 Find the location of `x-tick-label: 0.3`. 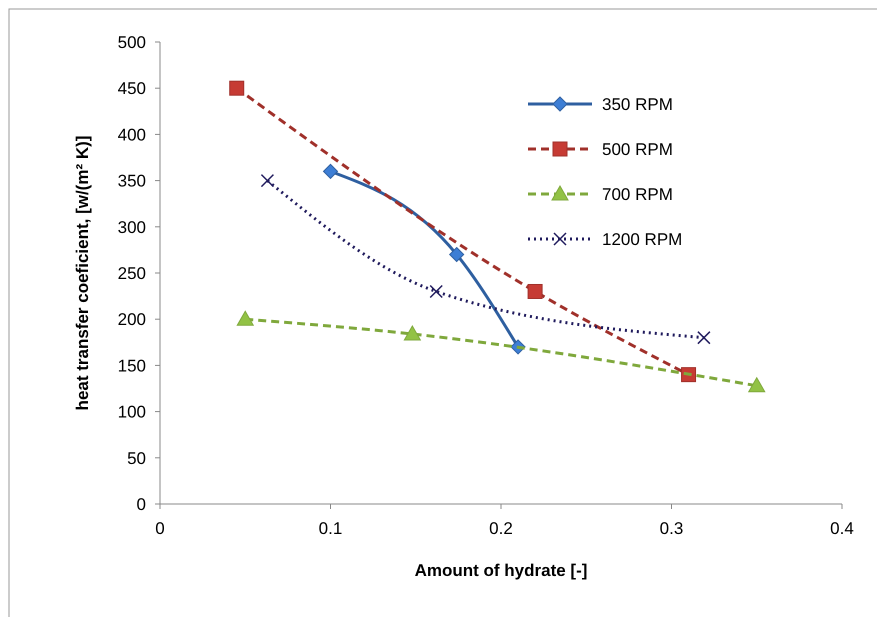

x-tick-label: 0.3 is located at coordinates (672, 528).